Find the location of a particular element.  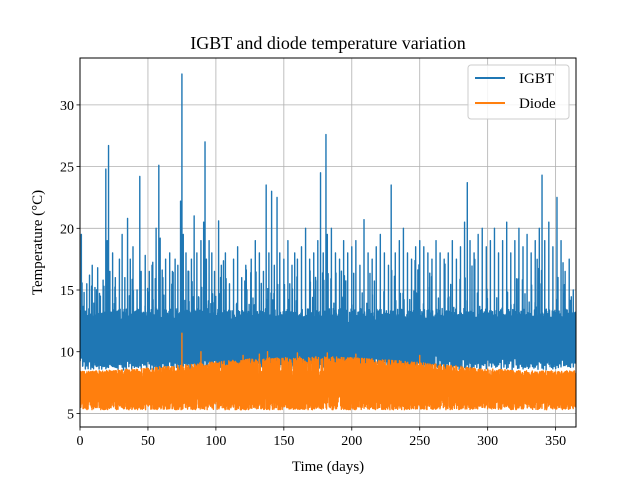

y-tick-label: 25 is located at coordinates (67, 168).